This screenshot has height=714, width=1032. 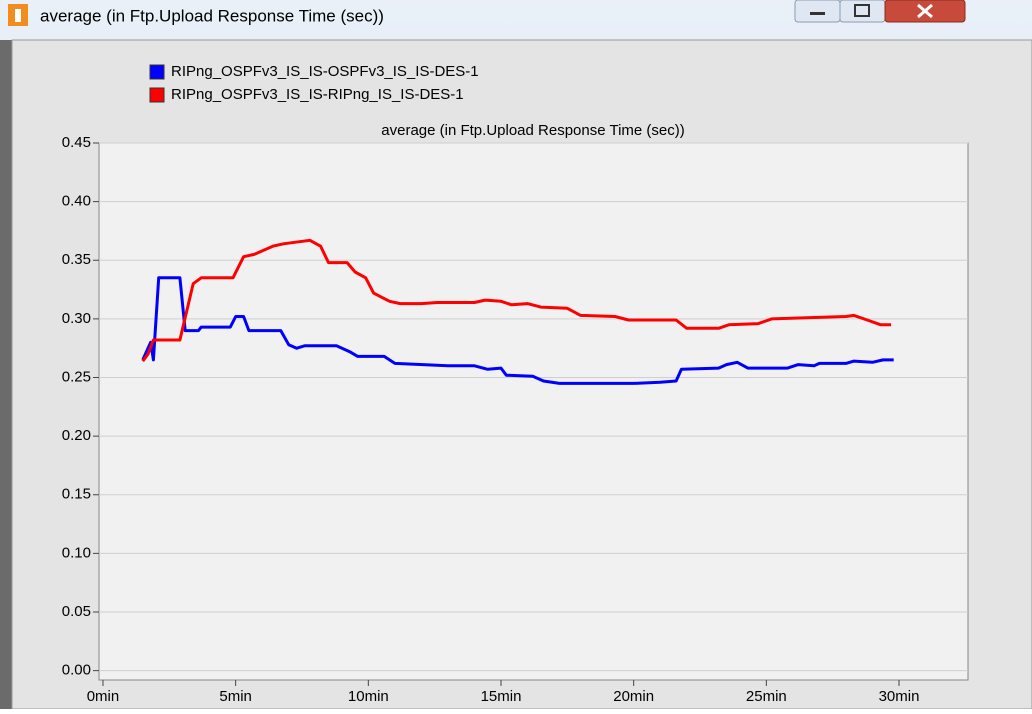 What do you see at coordinates (925, 11) in the screenshot?
I see `close-glyph` at bounding box center [925, 11].